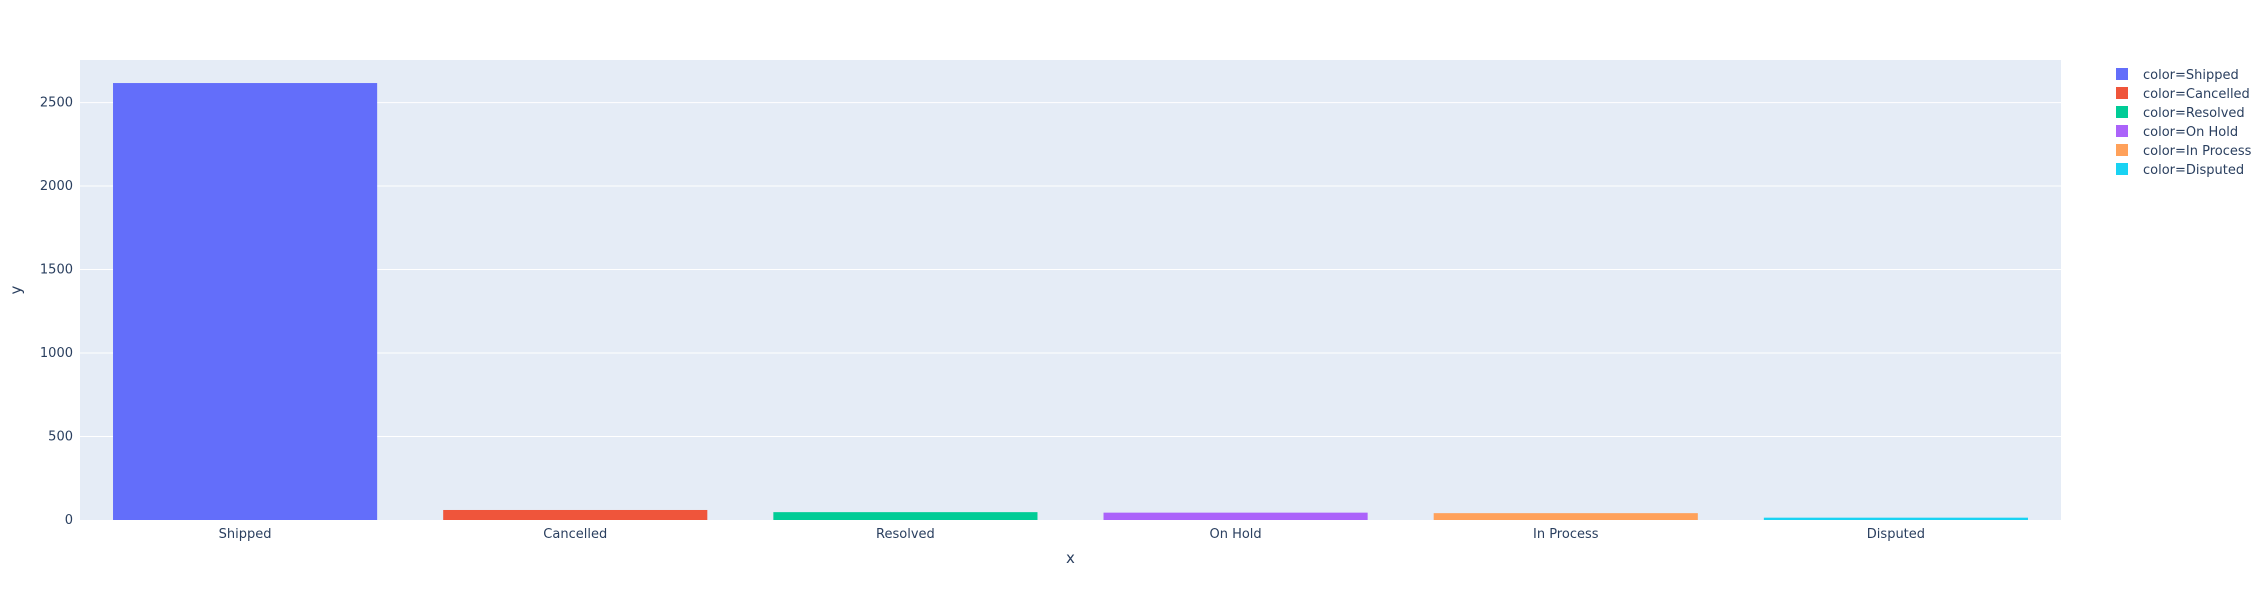  I want to click on bar-resolved, so click(905, 516).